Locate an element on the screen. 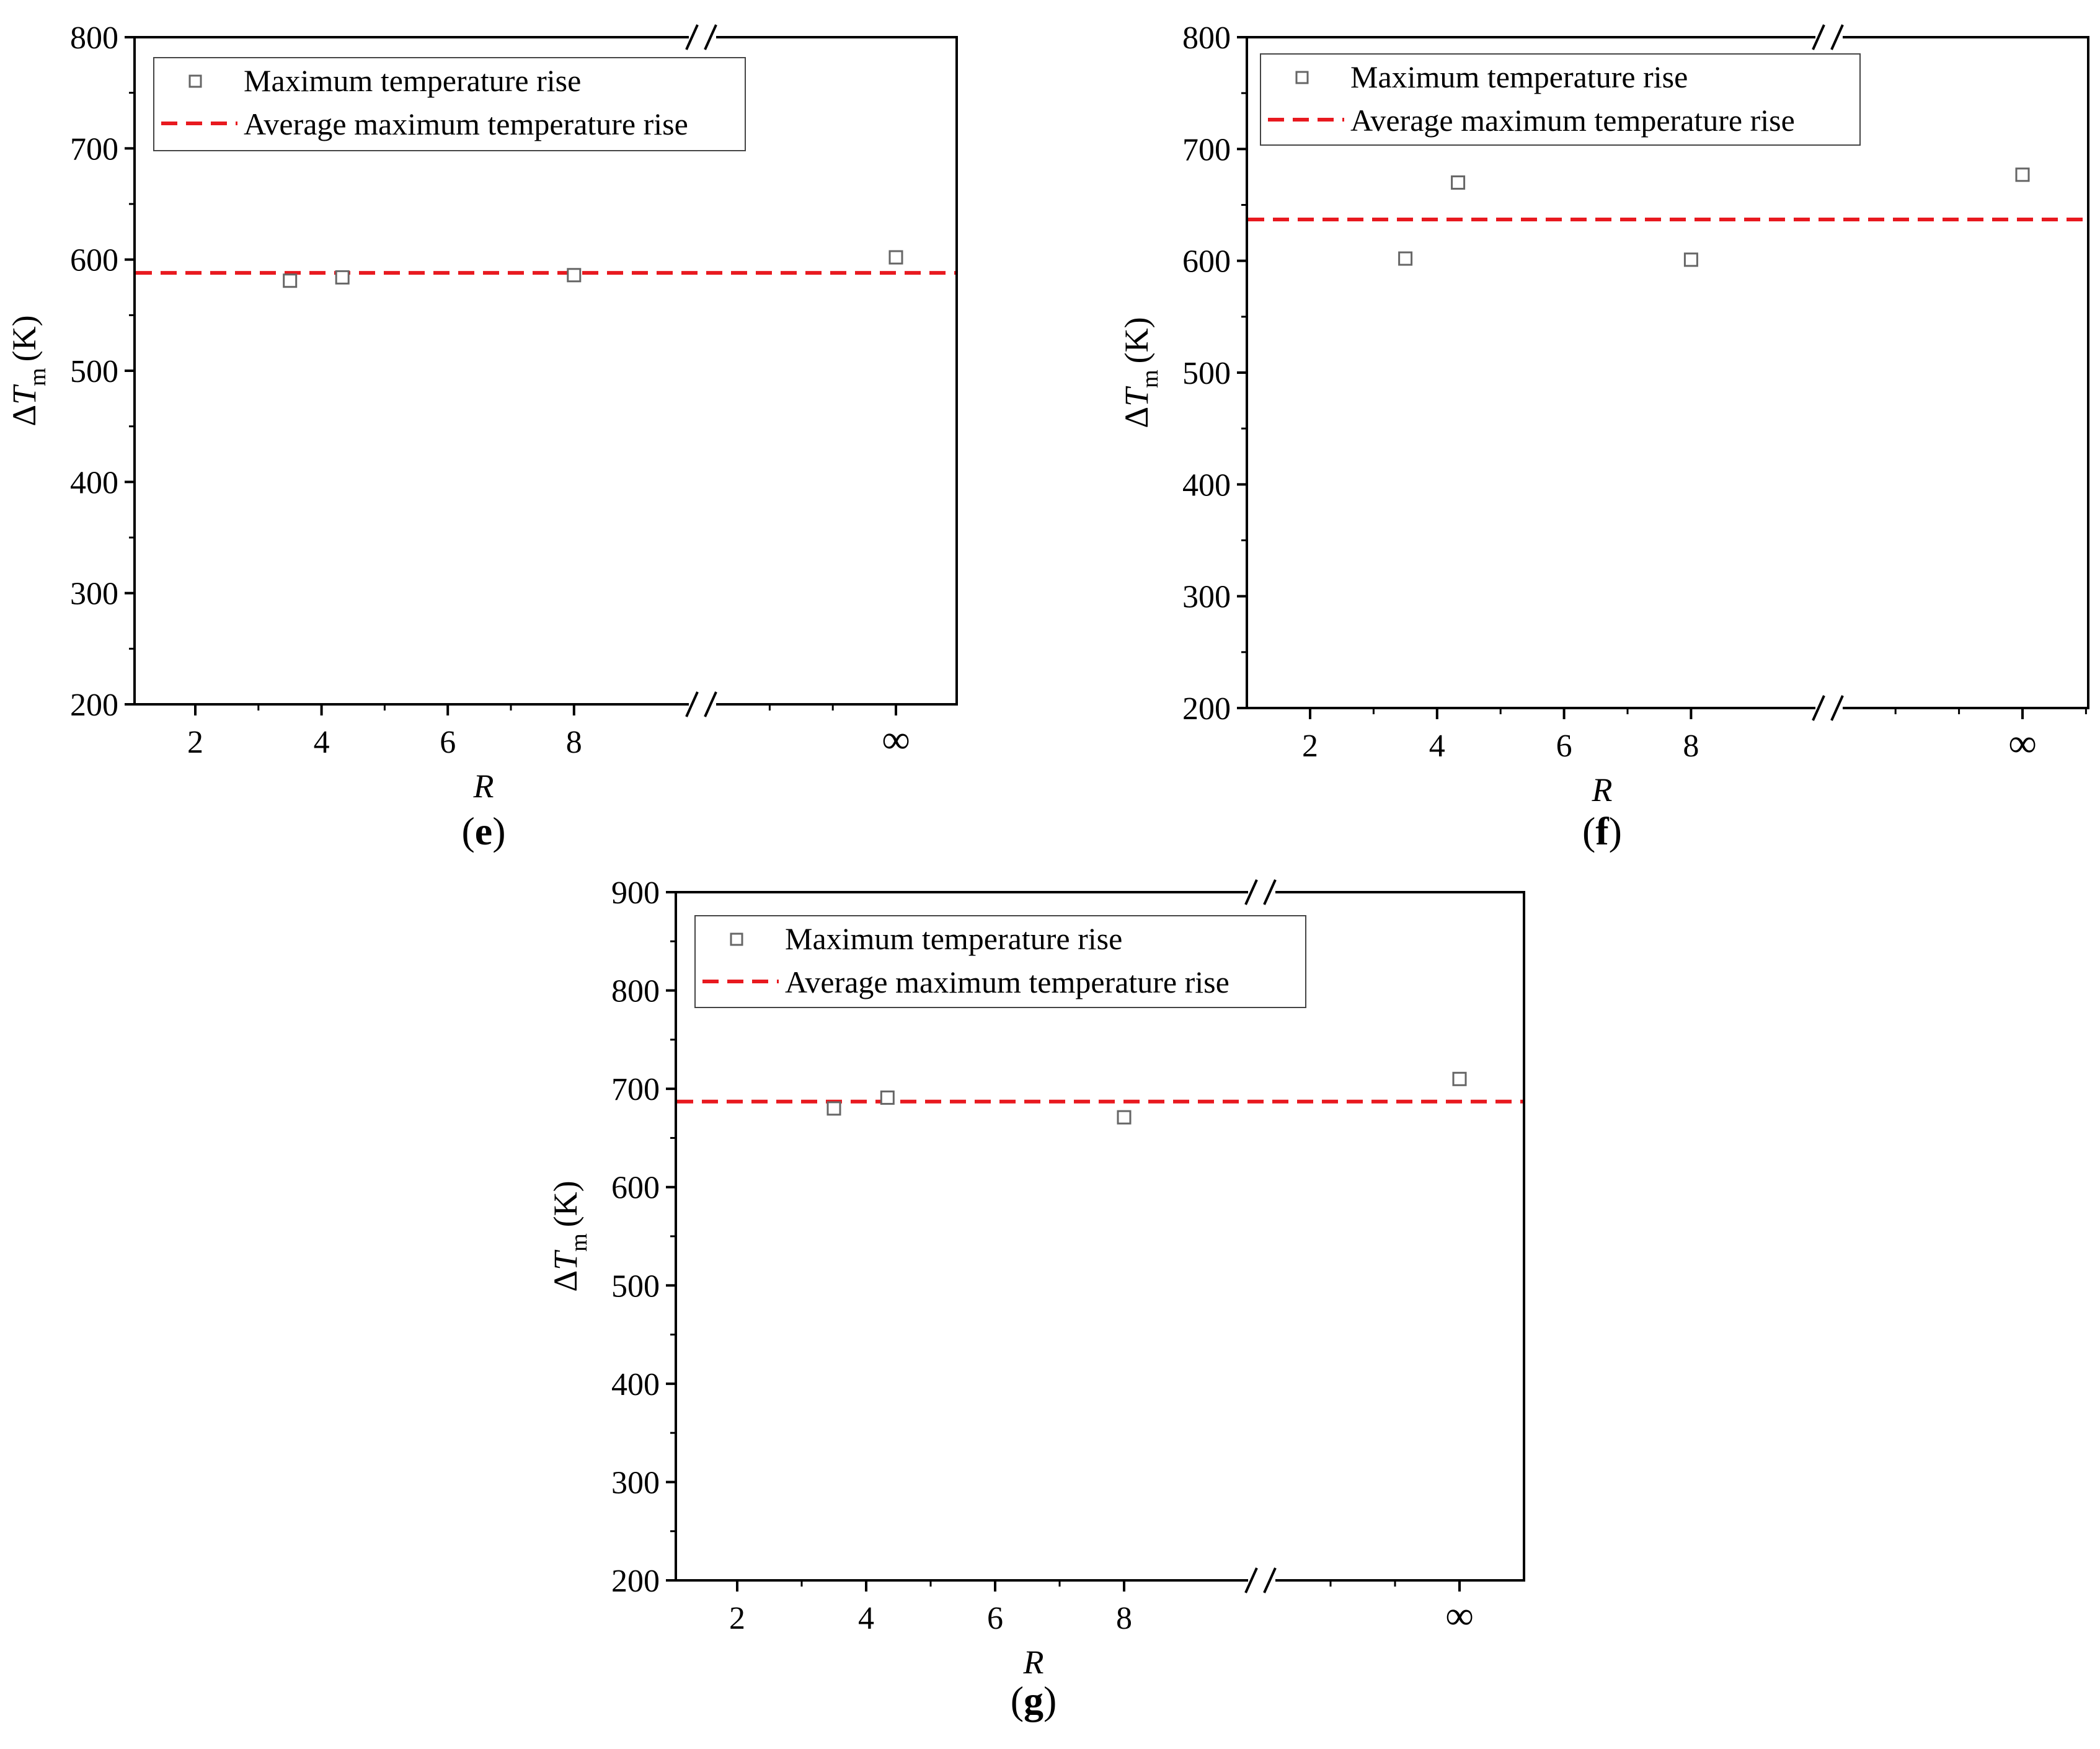 The height and width of the screenshot is (1749, 2100). panel-label: (g) is located at coordinates (1034, 1700).